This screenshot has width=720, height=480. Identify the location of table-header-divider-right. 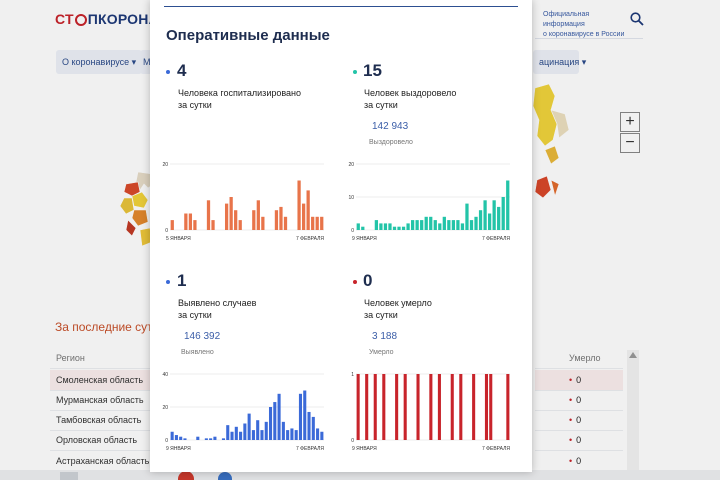
(579, 368).